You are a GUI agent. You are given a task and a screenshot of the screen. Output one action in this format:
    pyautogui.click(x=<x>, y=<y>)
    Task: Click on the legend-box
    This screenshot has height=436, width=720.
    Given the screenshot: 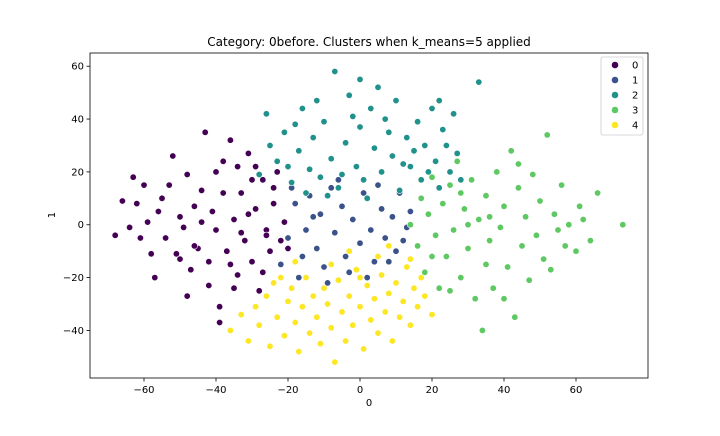 What is the action you would take?
    pyautogui.click(x=622, y=96)
    